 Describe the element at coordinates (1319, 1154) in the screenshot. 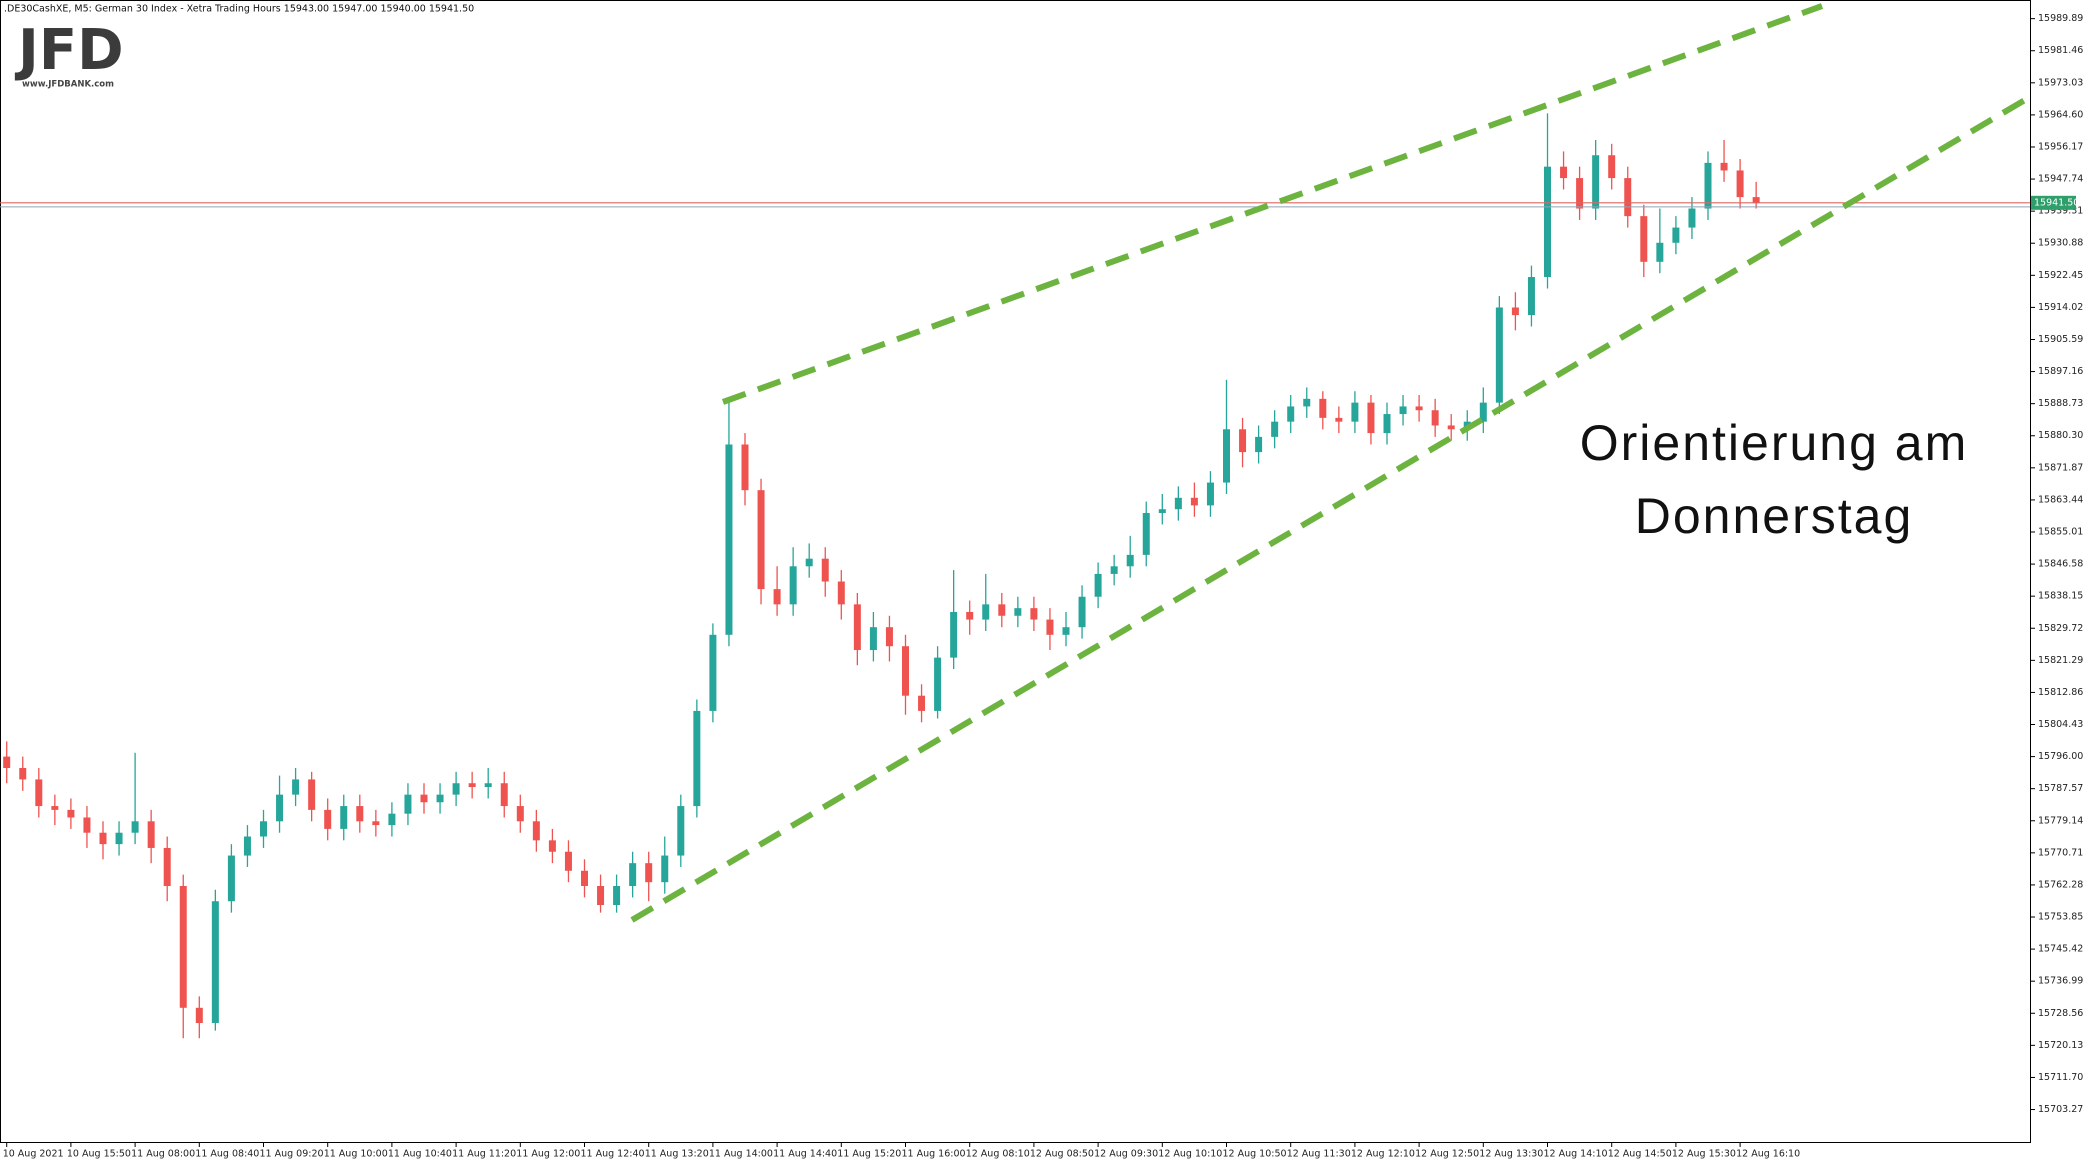

I see `x-tick-label: 12 Aug 11:30` at that location.